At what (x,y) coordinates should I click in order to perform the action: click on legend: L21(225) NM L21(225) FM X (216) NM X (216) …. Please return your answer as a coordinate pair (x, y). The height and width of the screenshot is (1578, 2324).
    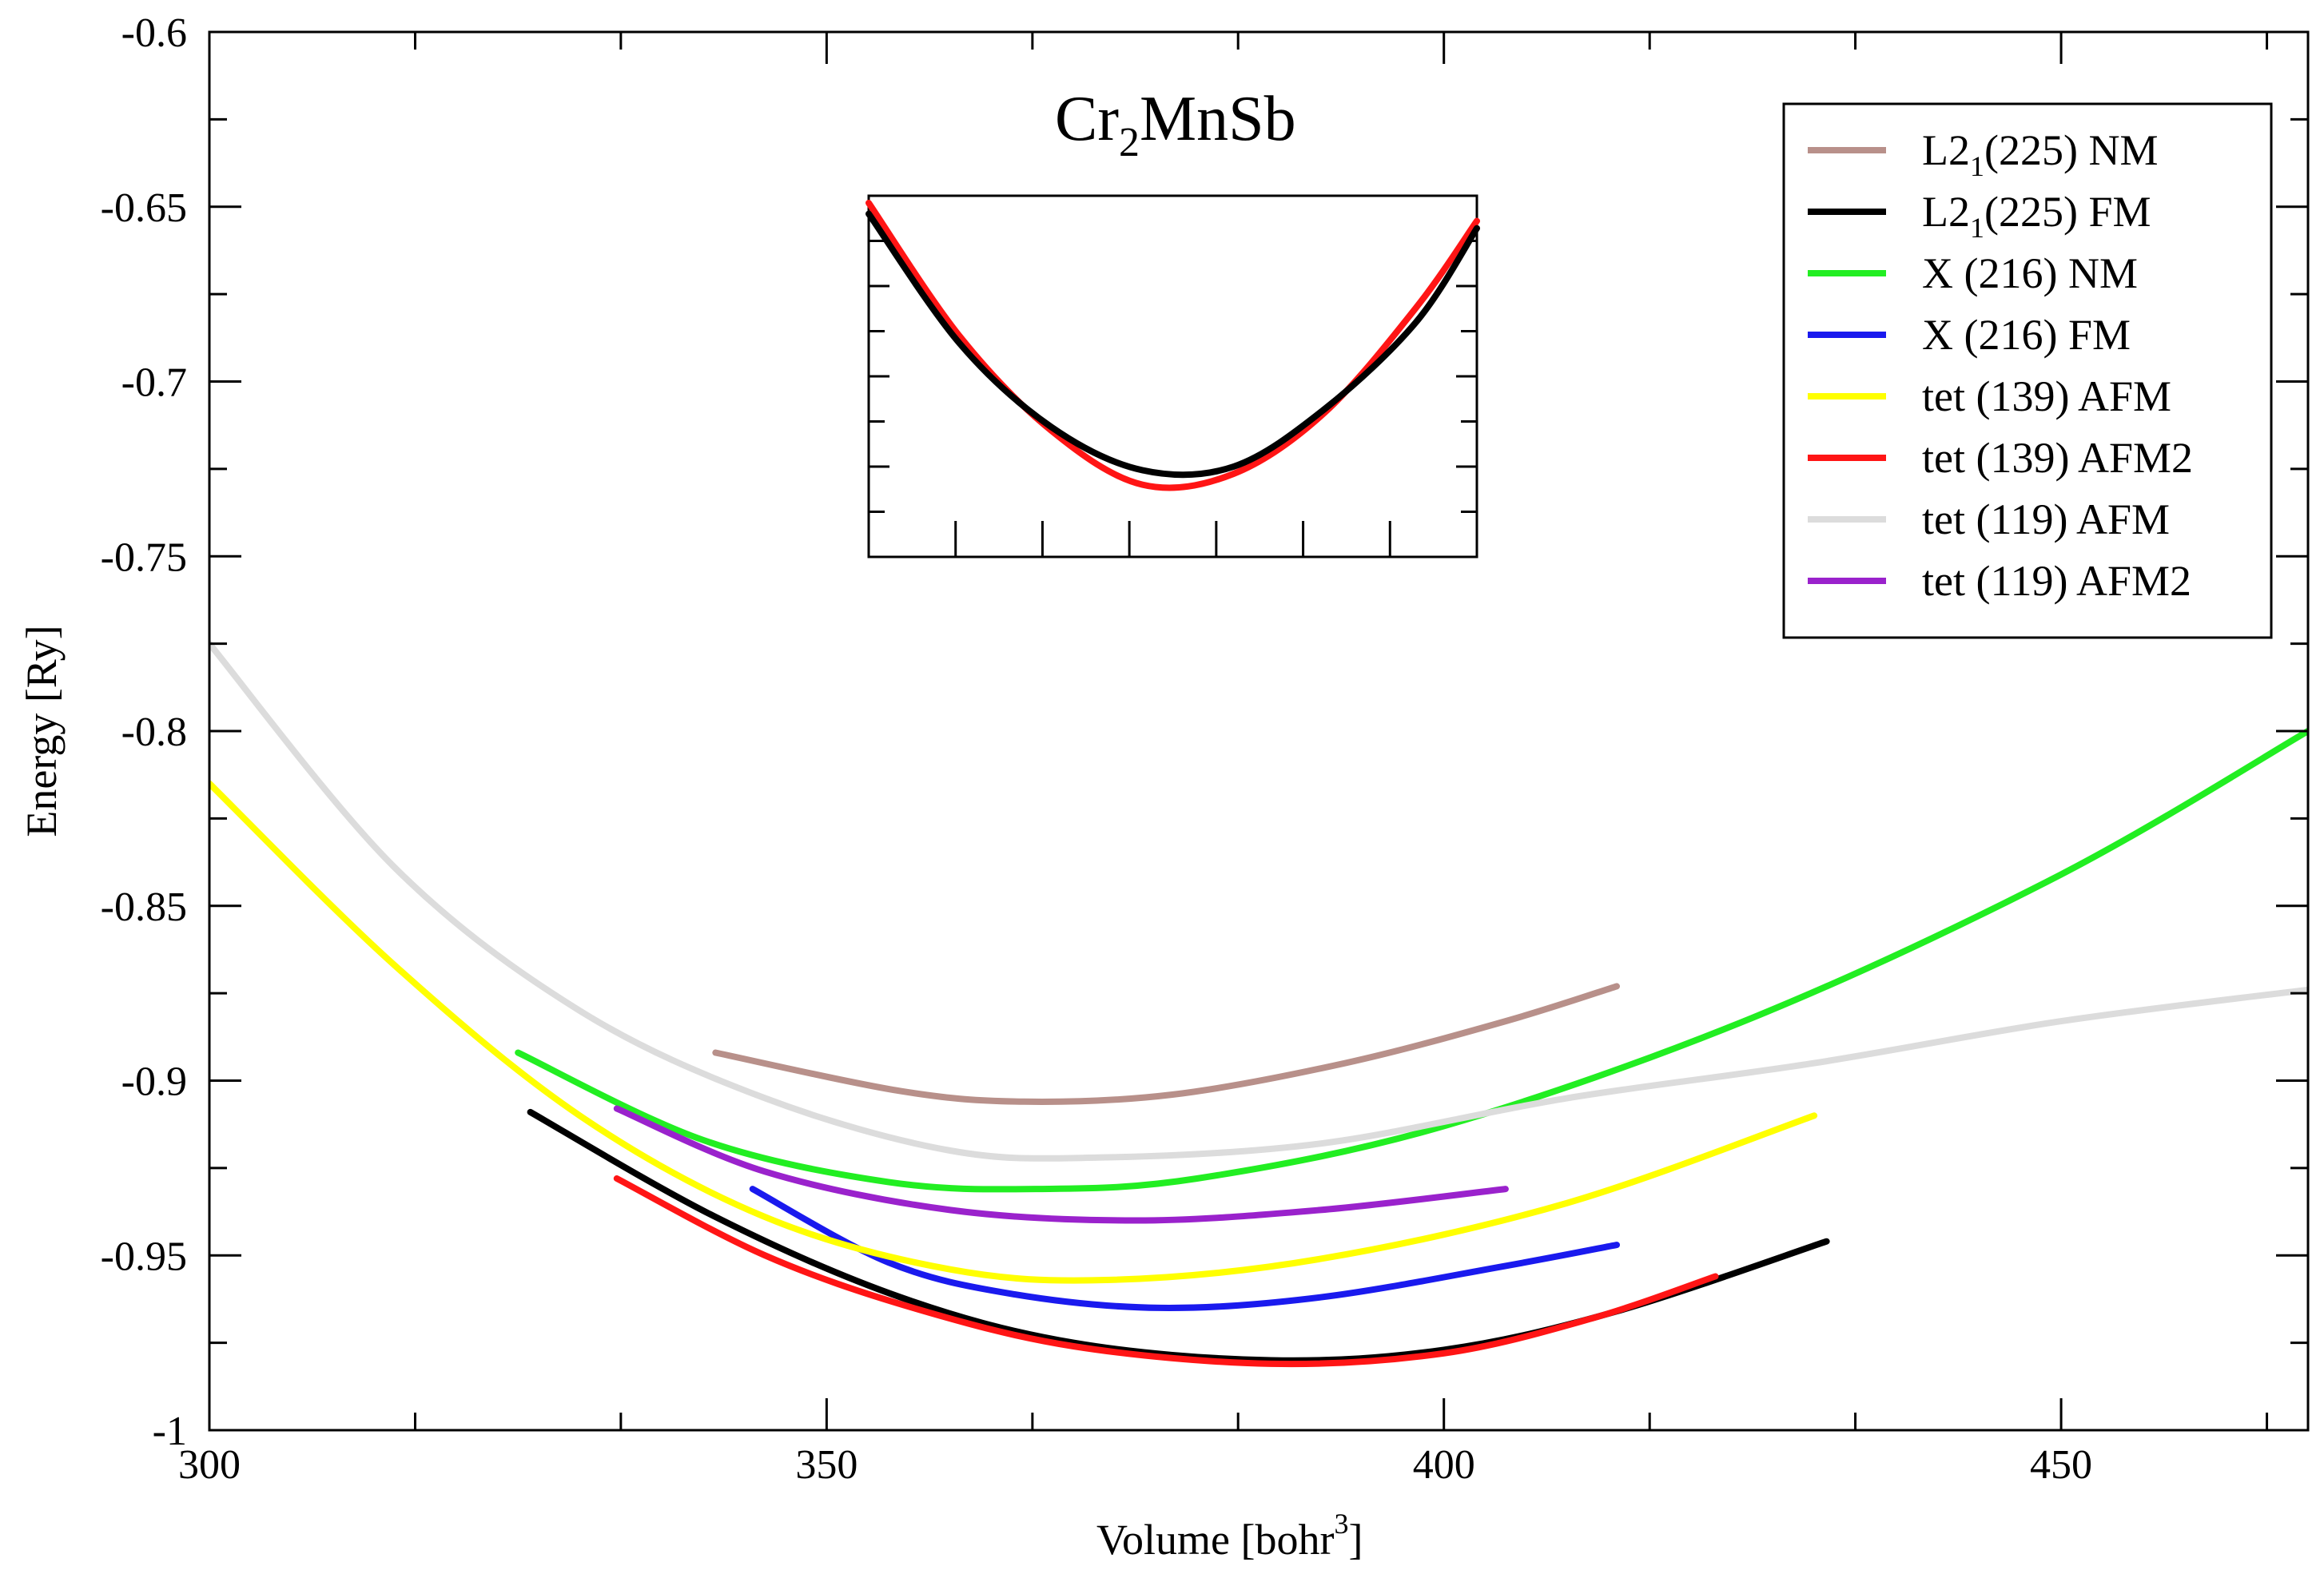
    Looking at the image, I should click on (2027, 370).